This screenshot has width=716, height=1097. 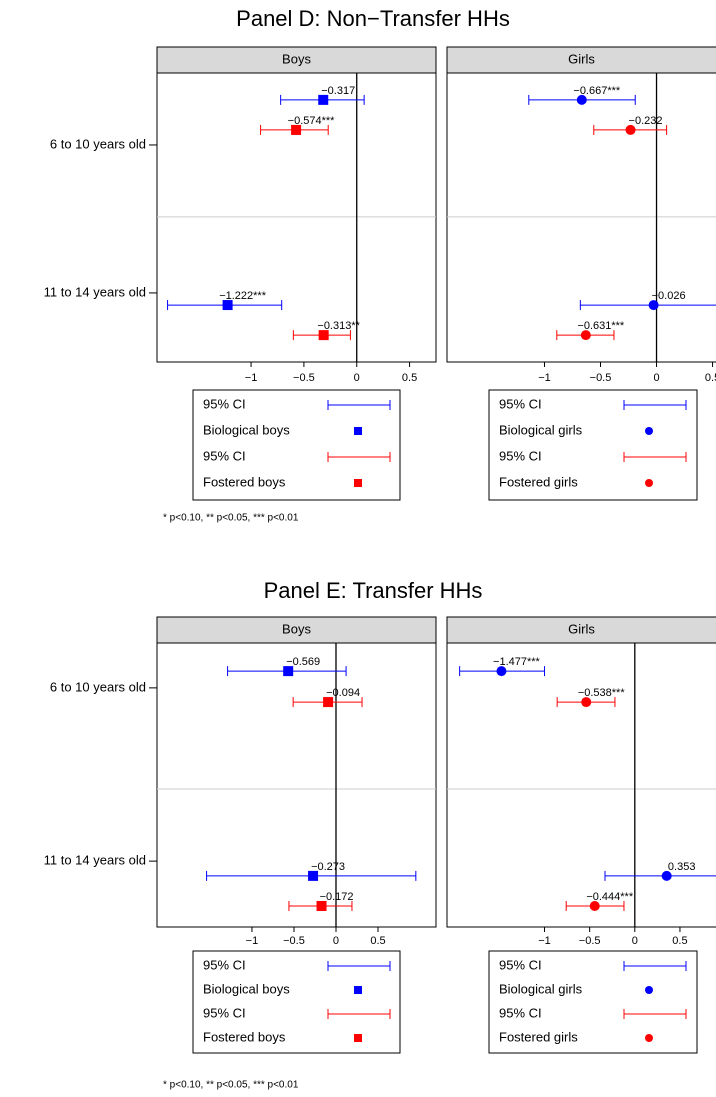 I want to click on value-label: −0.574***, so click(x=312, y=121).